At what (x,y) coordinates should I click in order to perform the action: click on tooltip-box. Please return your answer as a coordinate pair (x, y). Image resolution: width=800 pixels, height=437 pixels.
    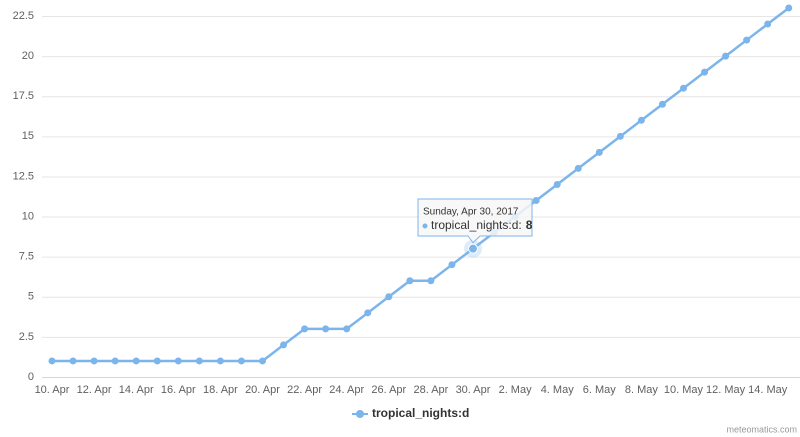
    Looking at the image, I should click on (475, 221).